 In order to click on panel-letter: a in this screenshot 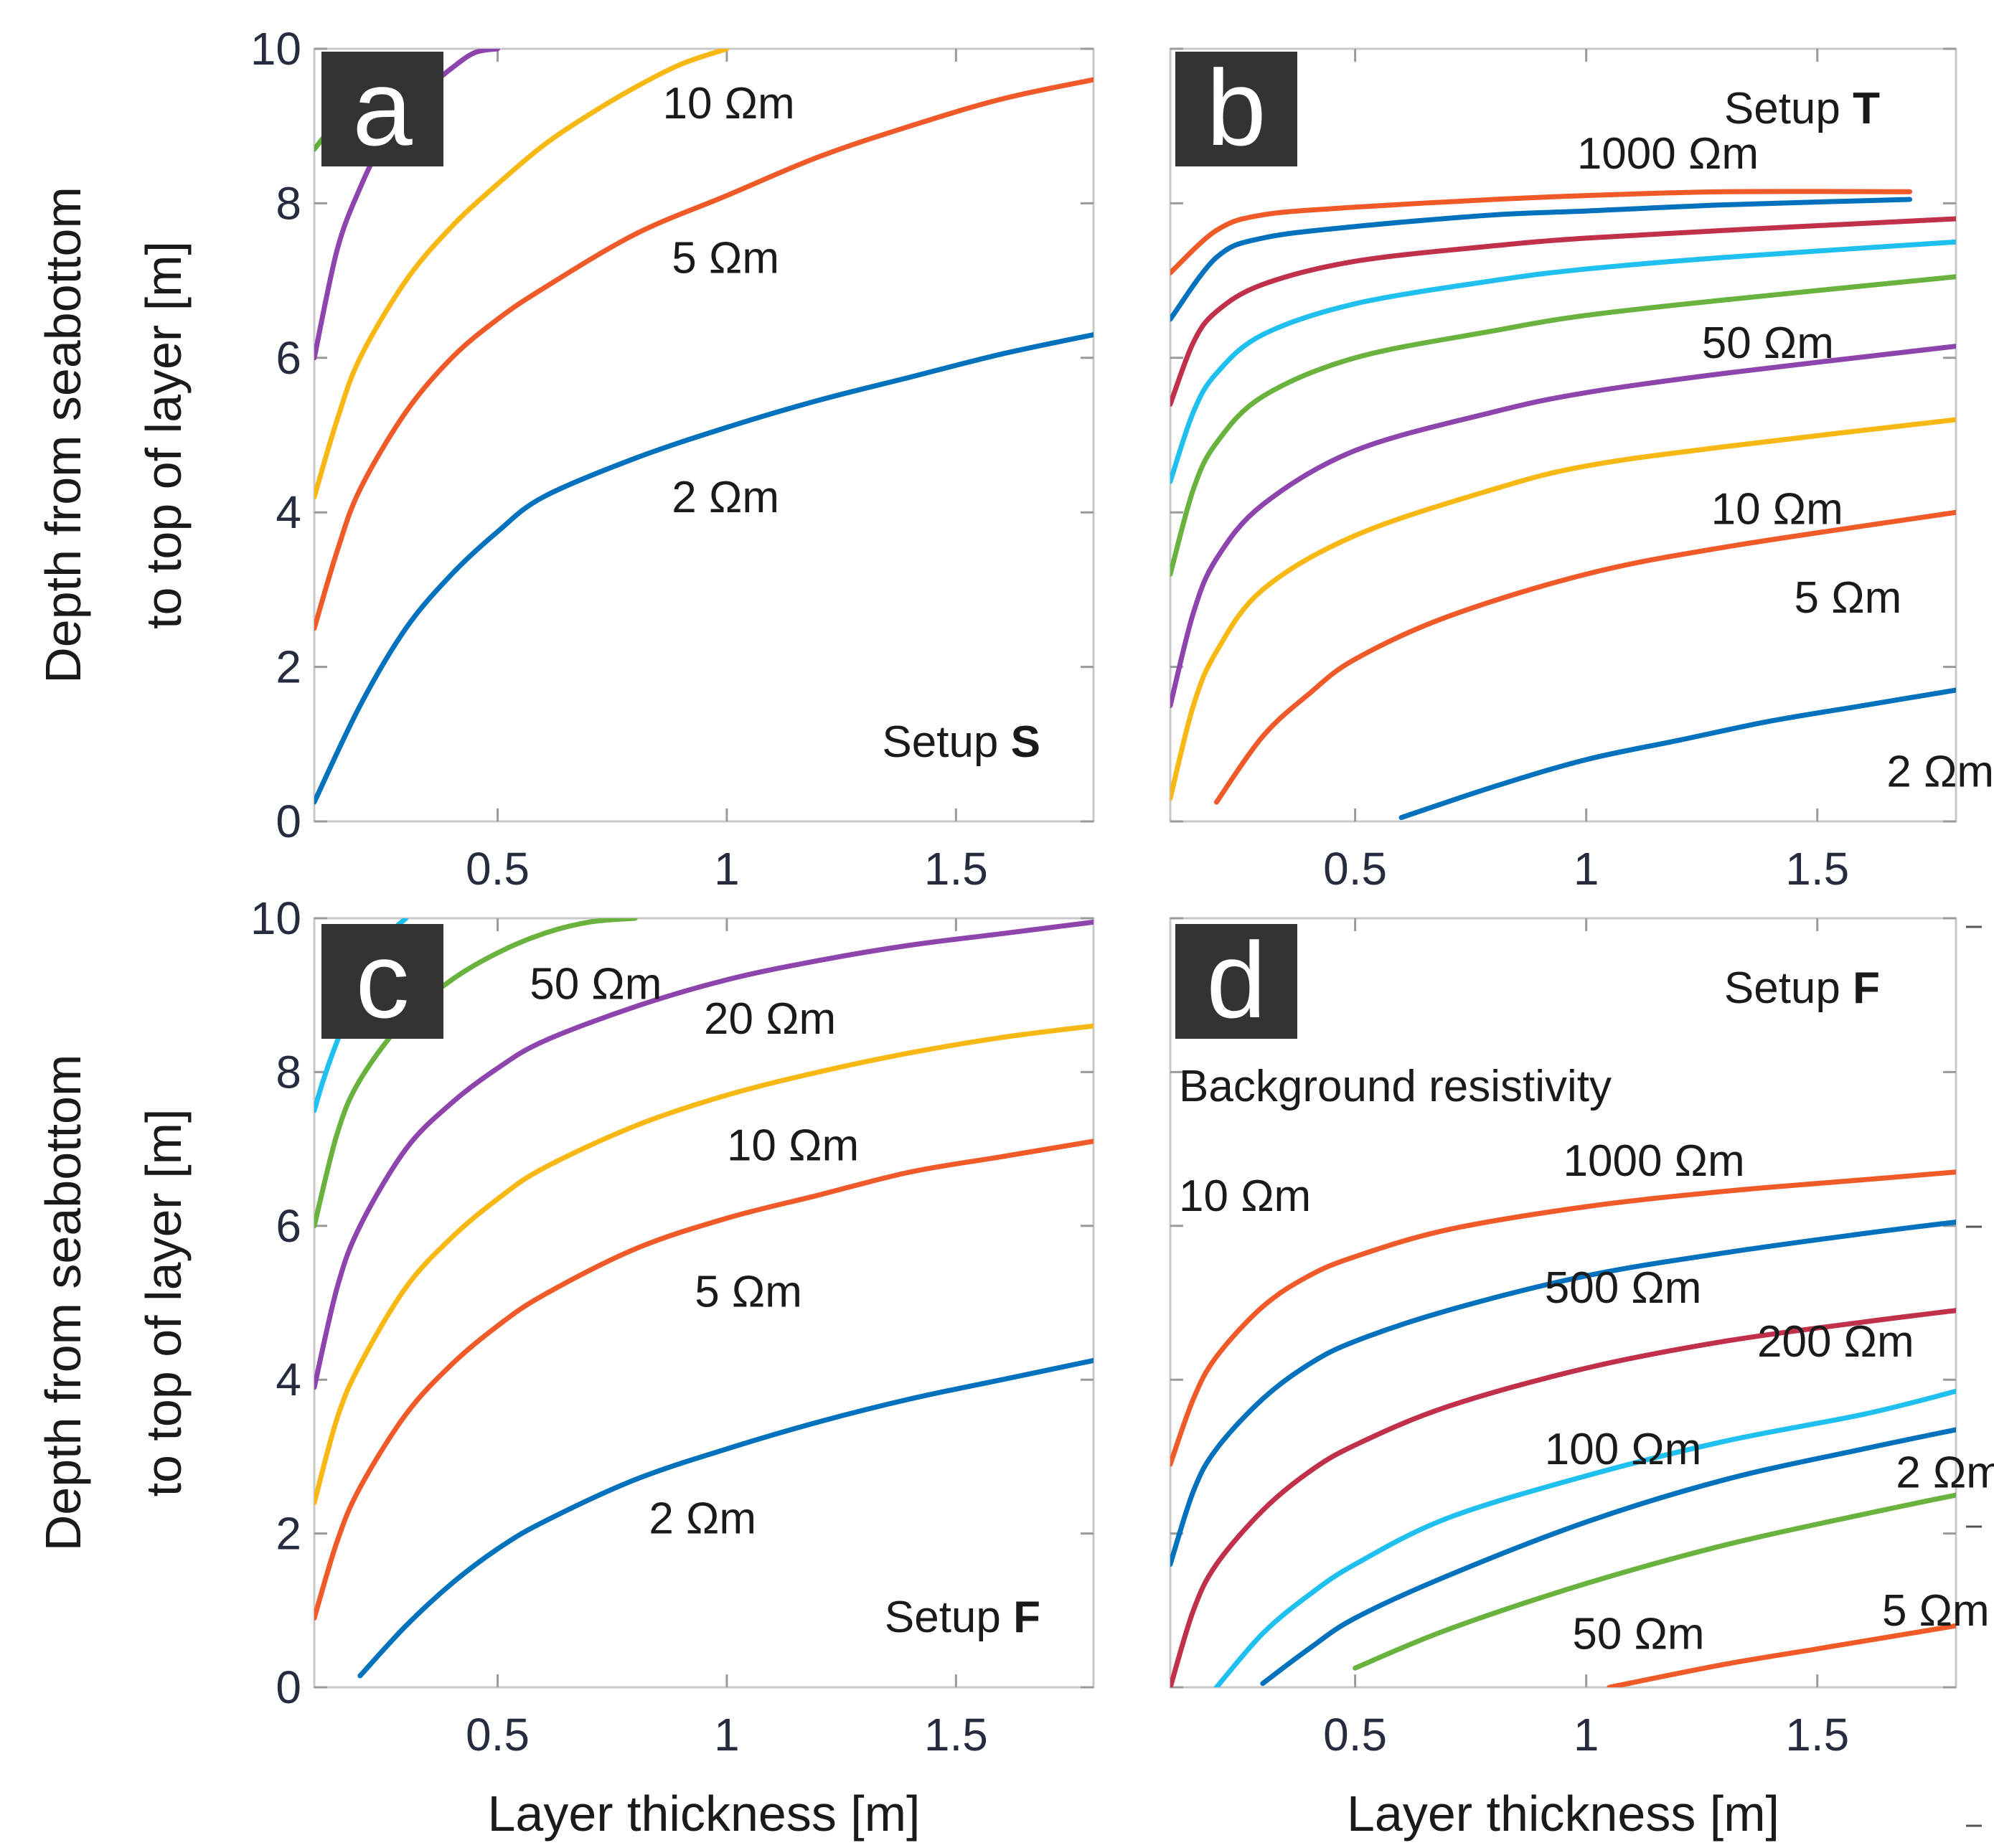, I will do `click(383, 108)`.